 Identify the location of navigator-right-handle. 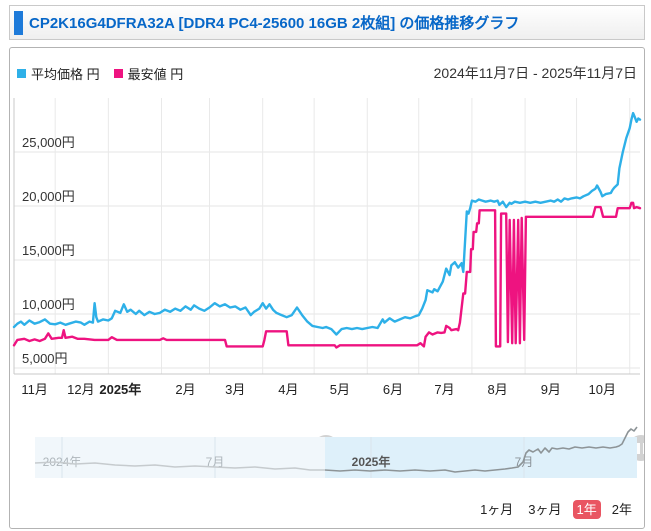
(636, 448).